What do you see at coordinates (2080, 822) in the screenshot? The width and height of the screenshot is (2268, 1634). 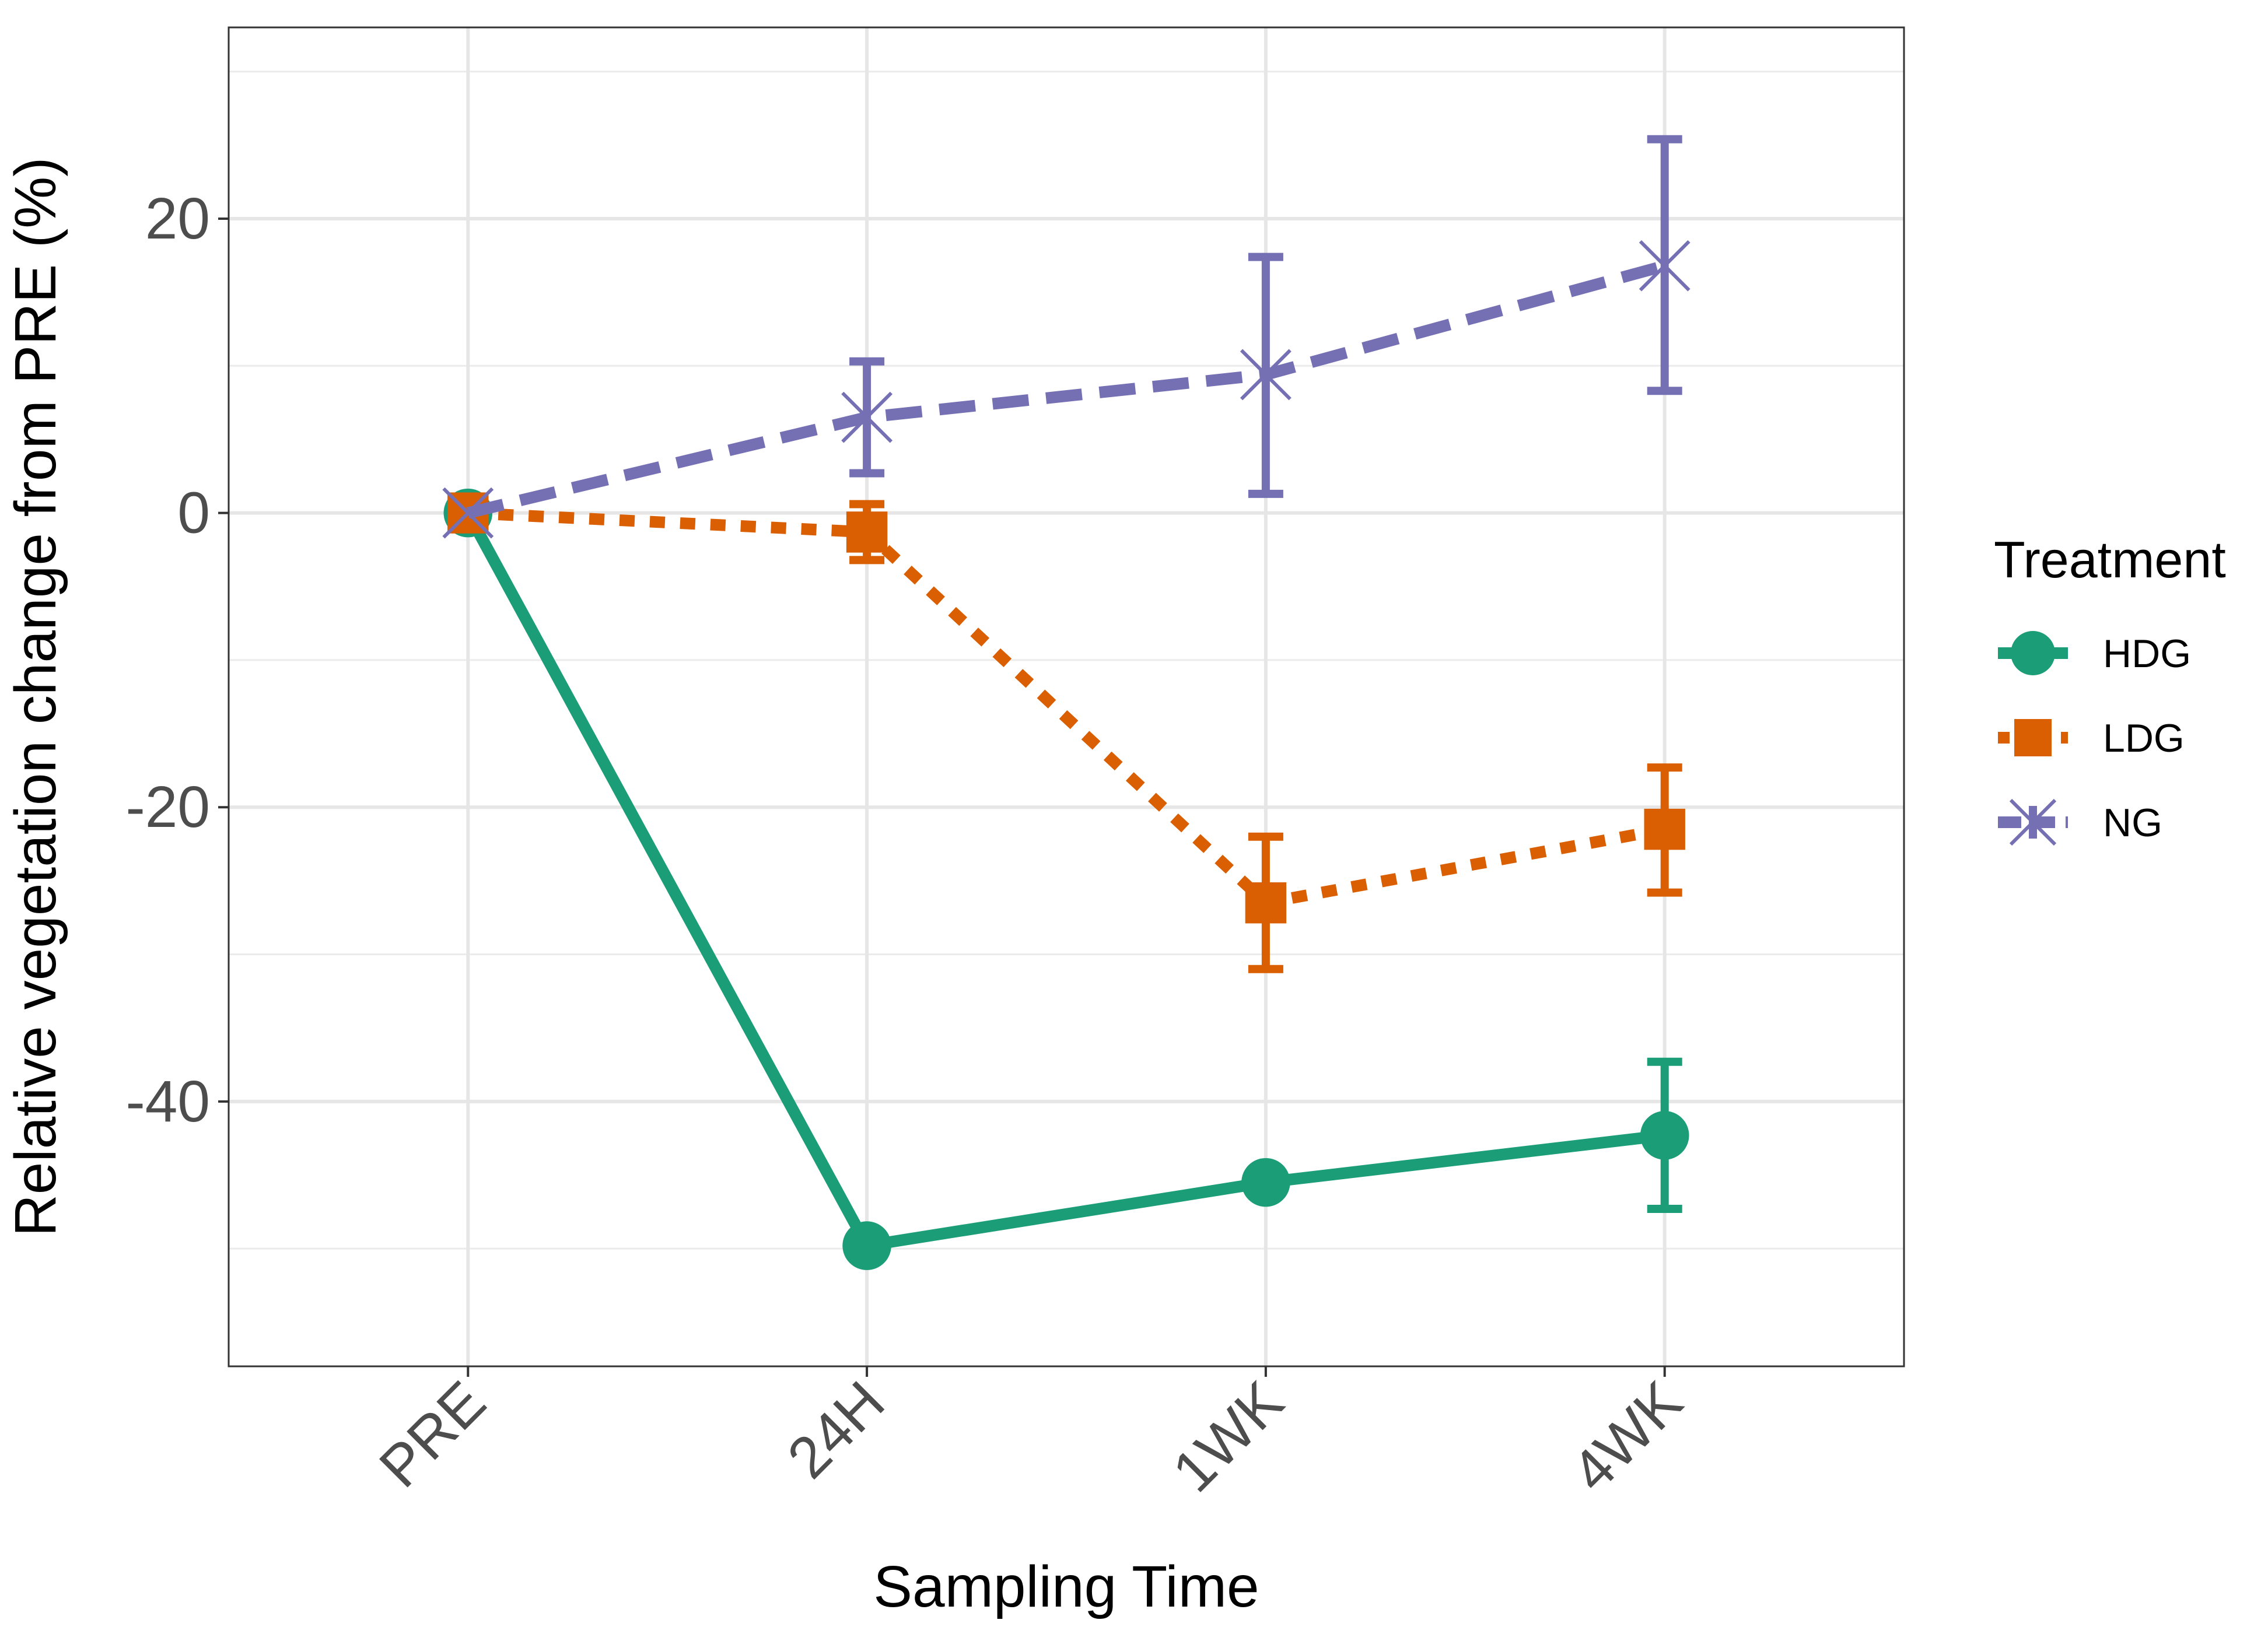 I see `legend-item-ng: NG` at bounding box center [2080, 822].